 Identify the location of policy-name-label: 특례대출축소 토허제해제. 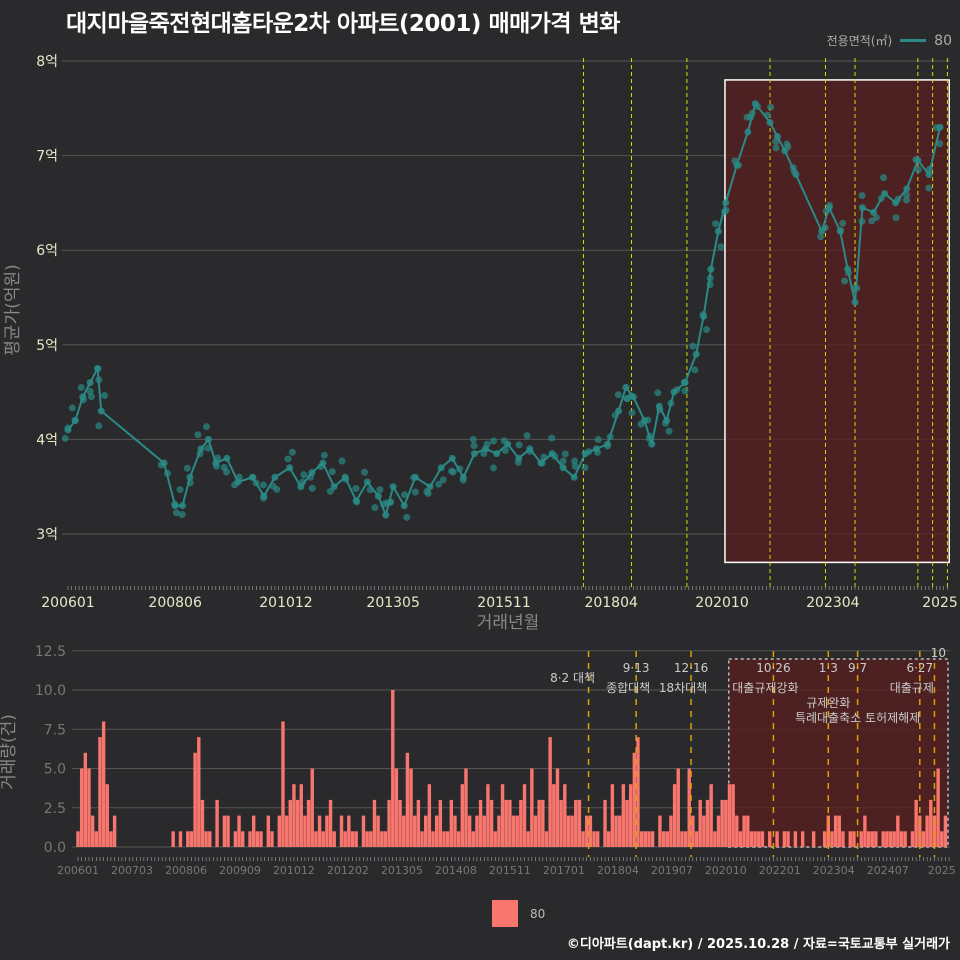
(857, 718).